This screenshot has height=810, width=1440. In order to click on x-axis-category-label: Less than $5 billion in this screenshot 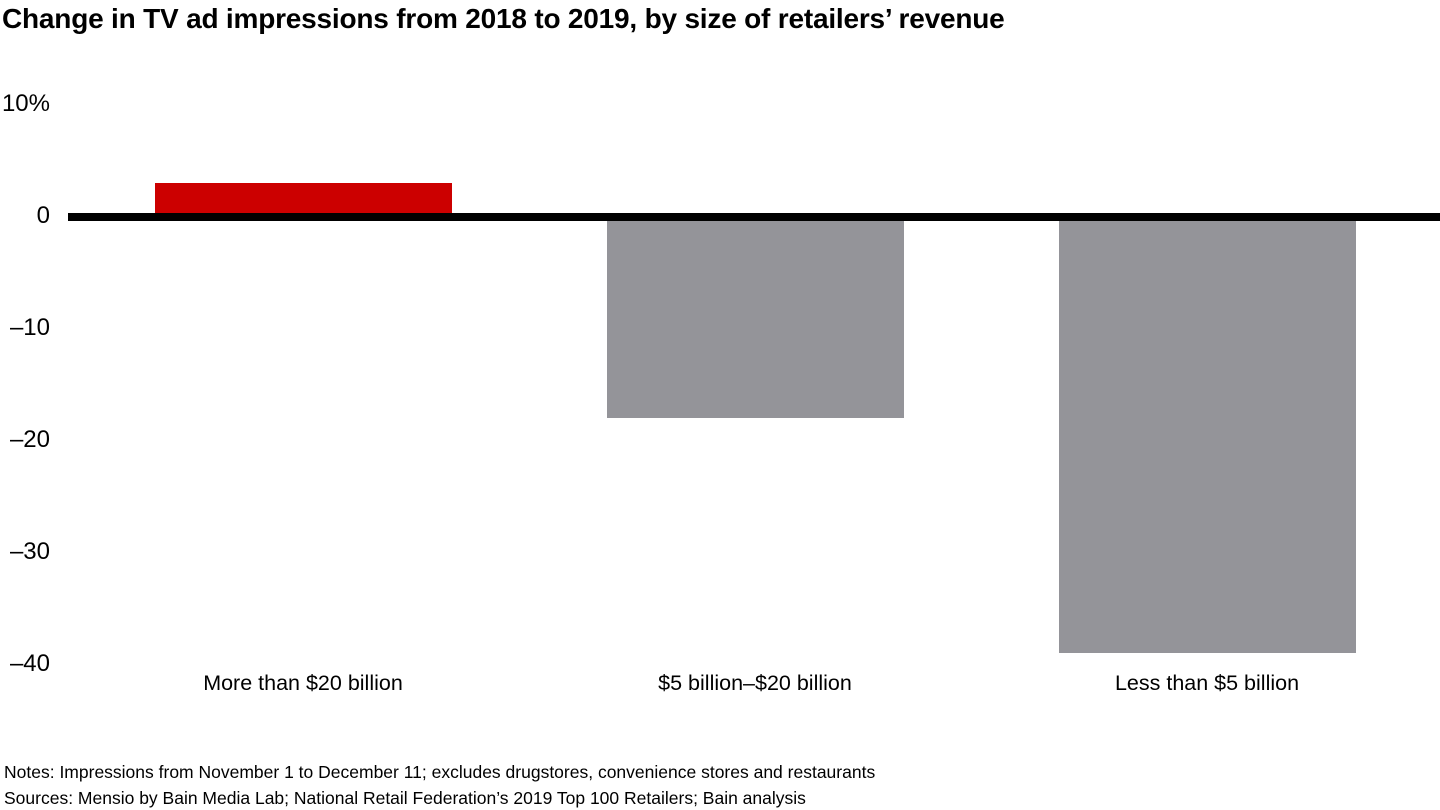, I will do `click(1207, 683)`.